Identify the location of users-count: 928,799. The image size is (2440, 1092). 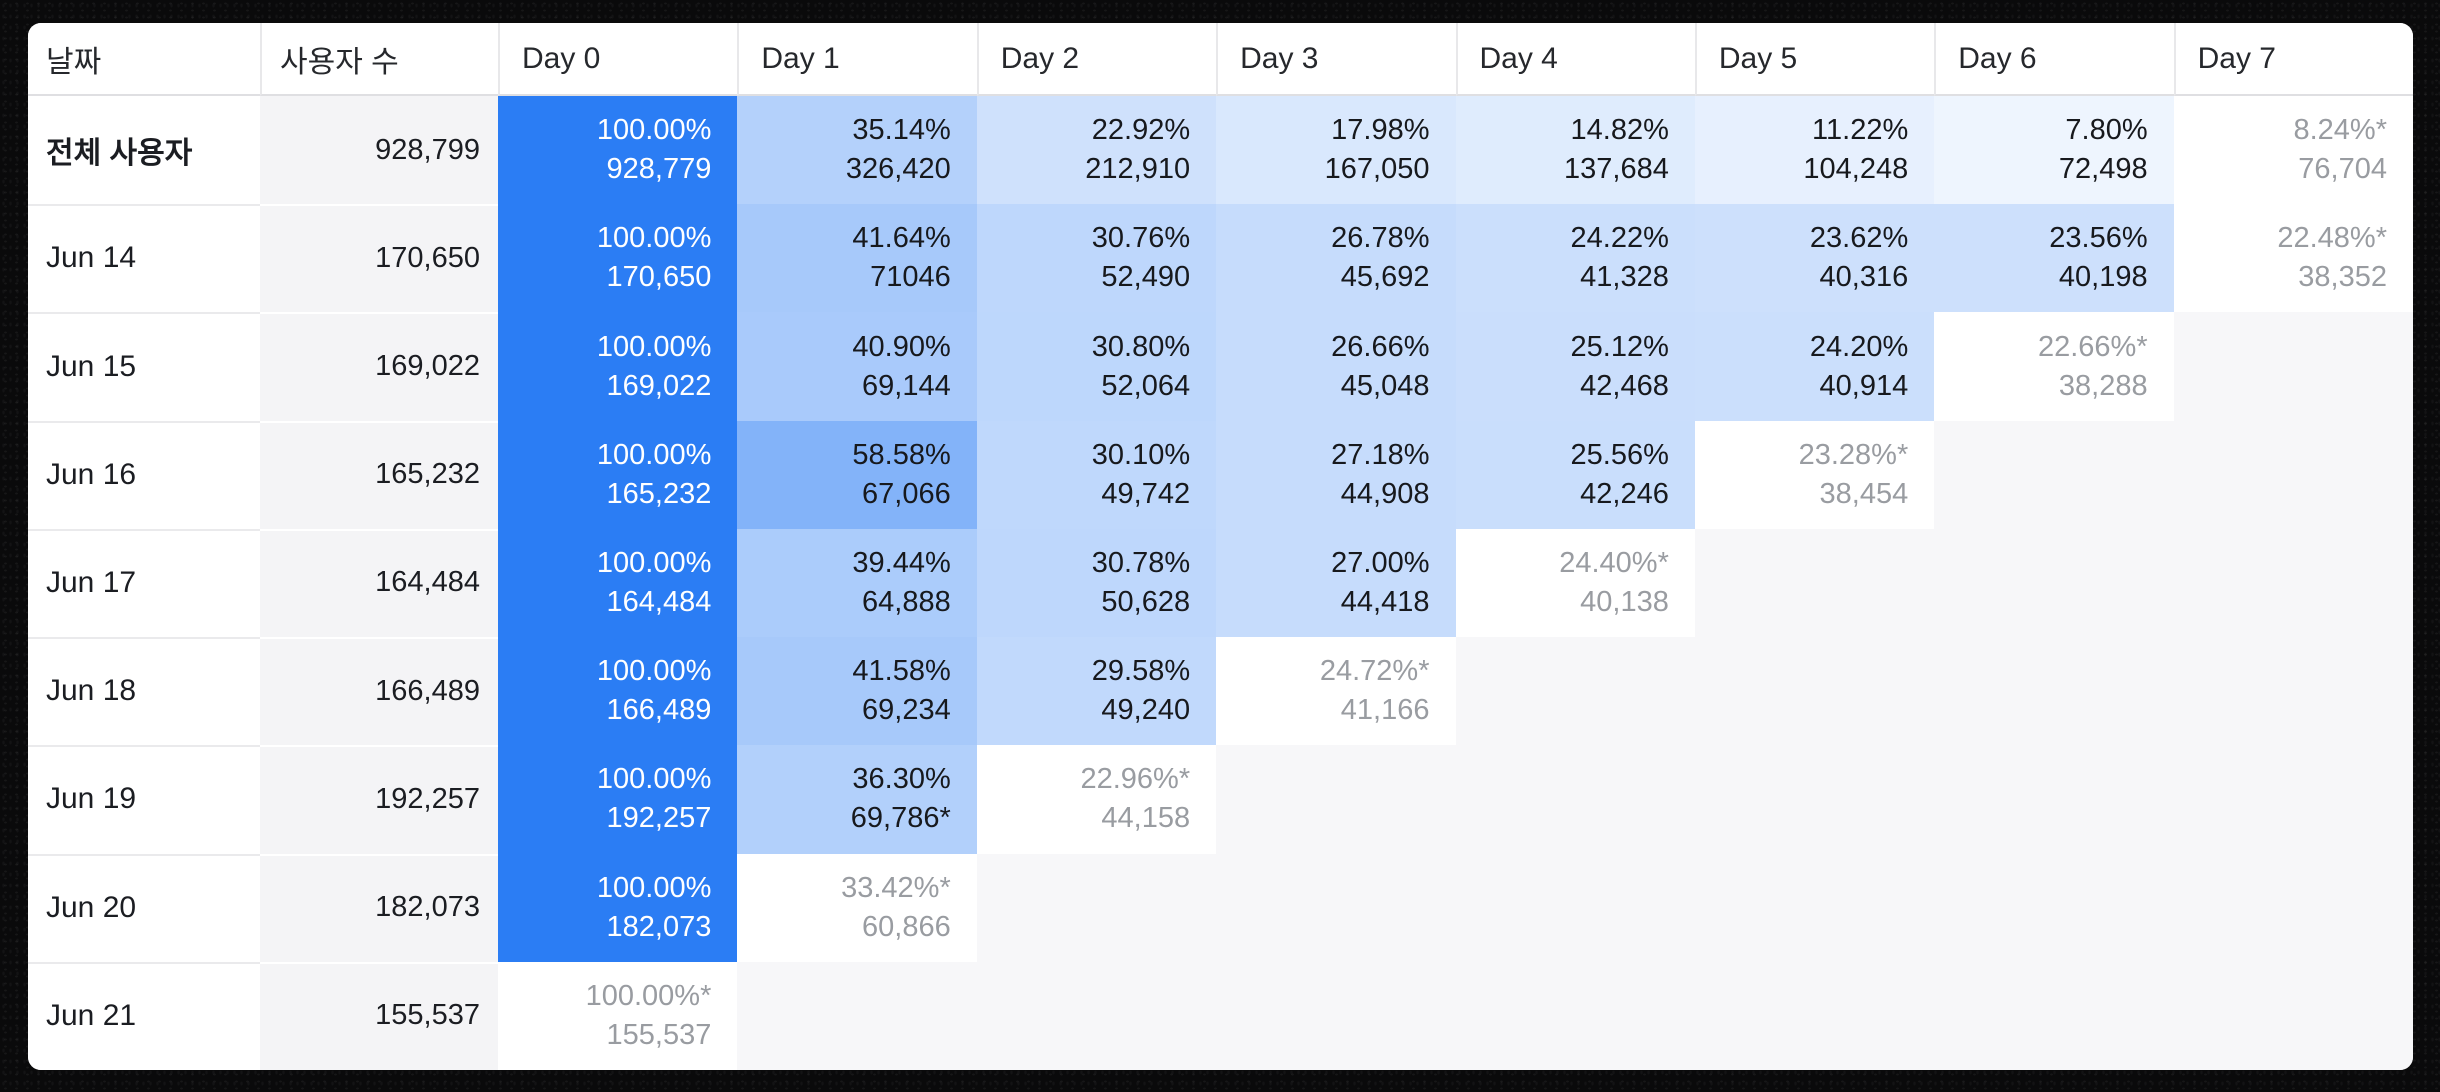
(379, 150).